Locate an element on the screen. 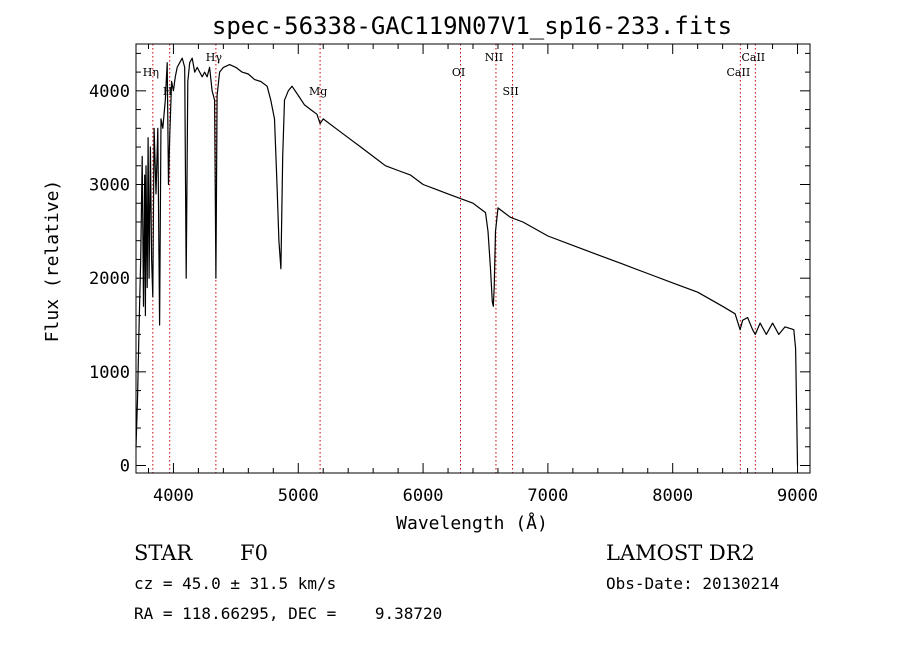  line-marker-label: SII is located at coordinates (510, 91).